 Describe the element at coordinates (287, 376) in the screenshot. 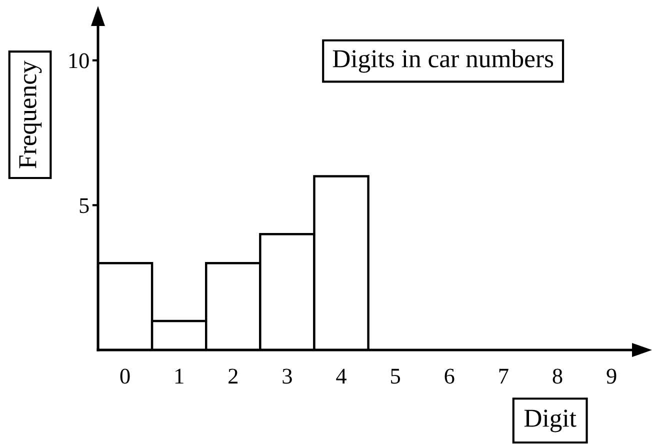

I see `x-tick-label: 3` at that location.